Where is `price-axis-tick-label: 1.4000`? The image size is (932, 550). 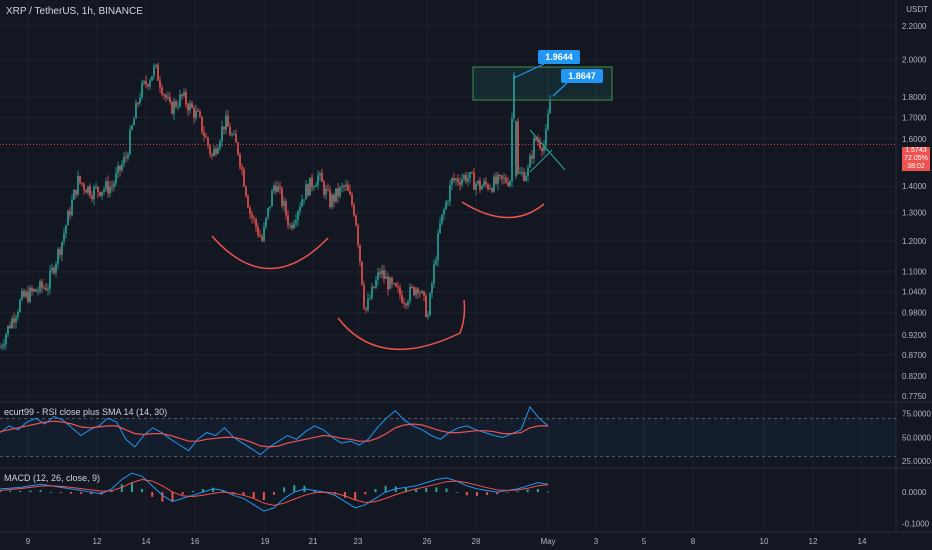
price-axis-tick-label: 1.4000 is located at coordinates (914, 186).